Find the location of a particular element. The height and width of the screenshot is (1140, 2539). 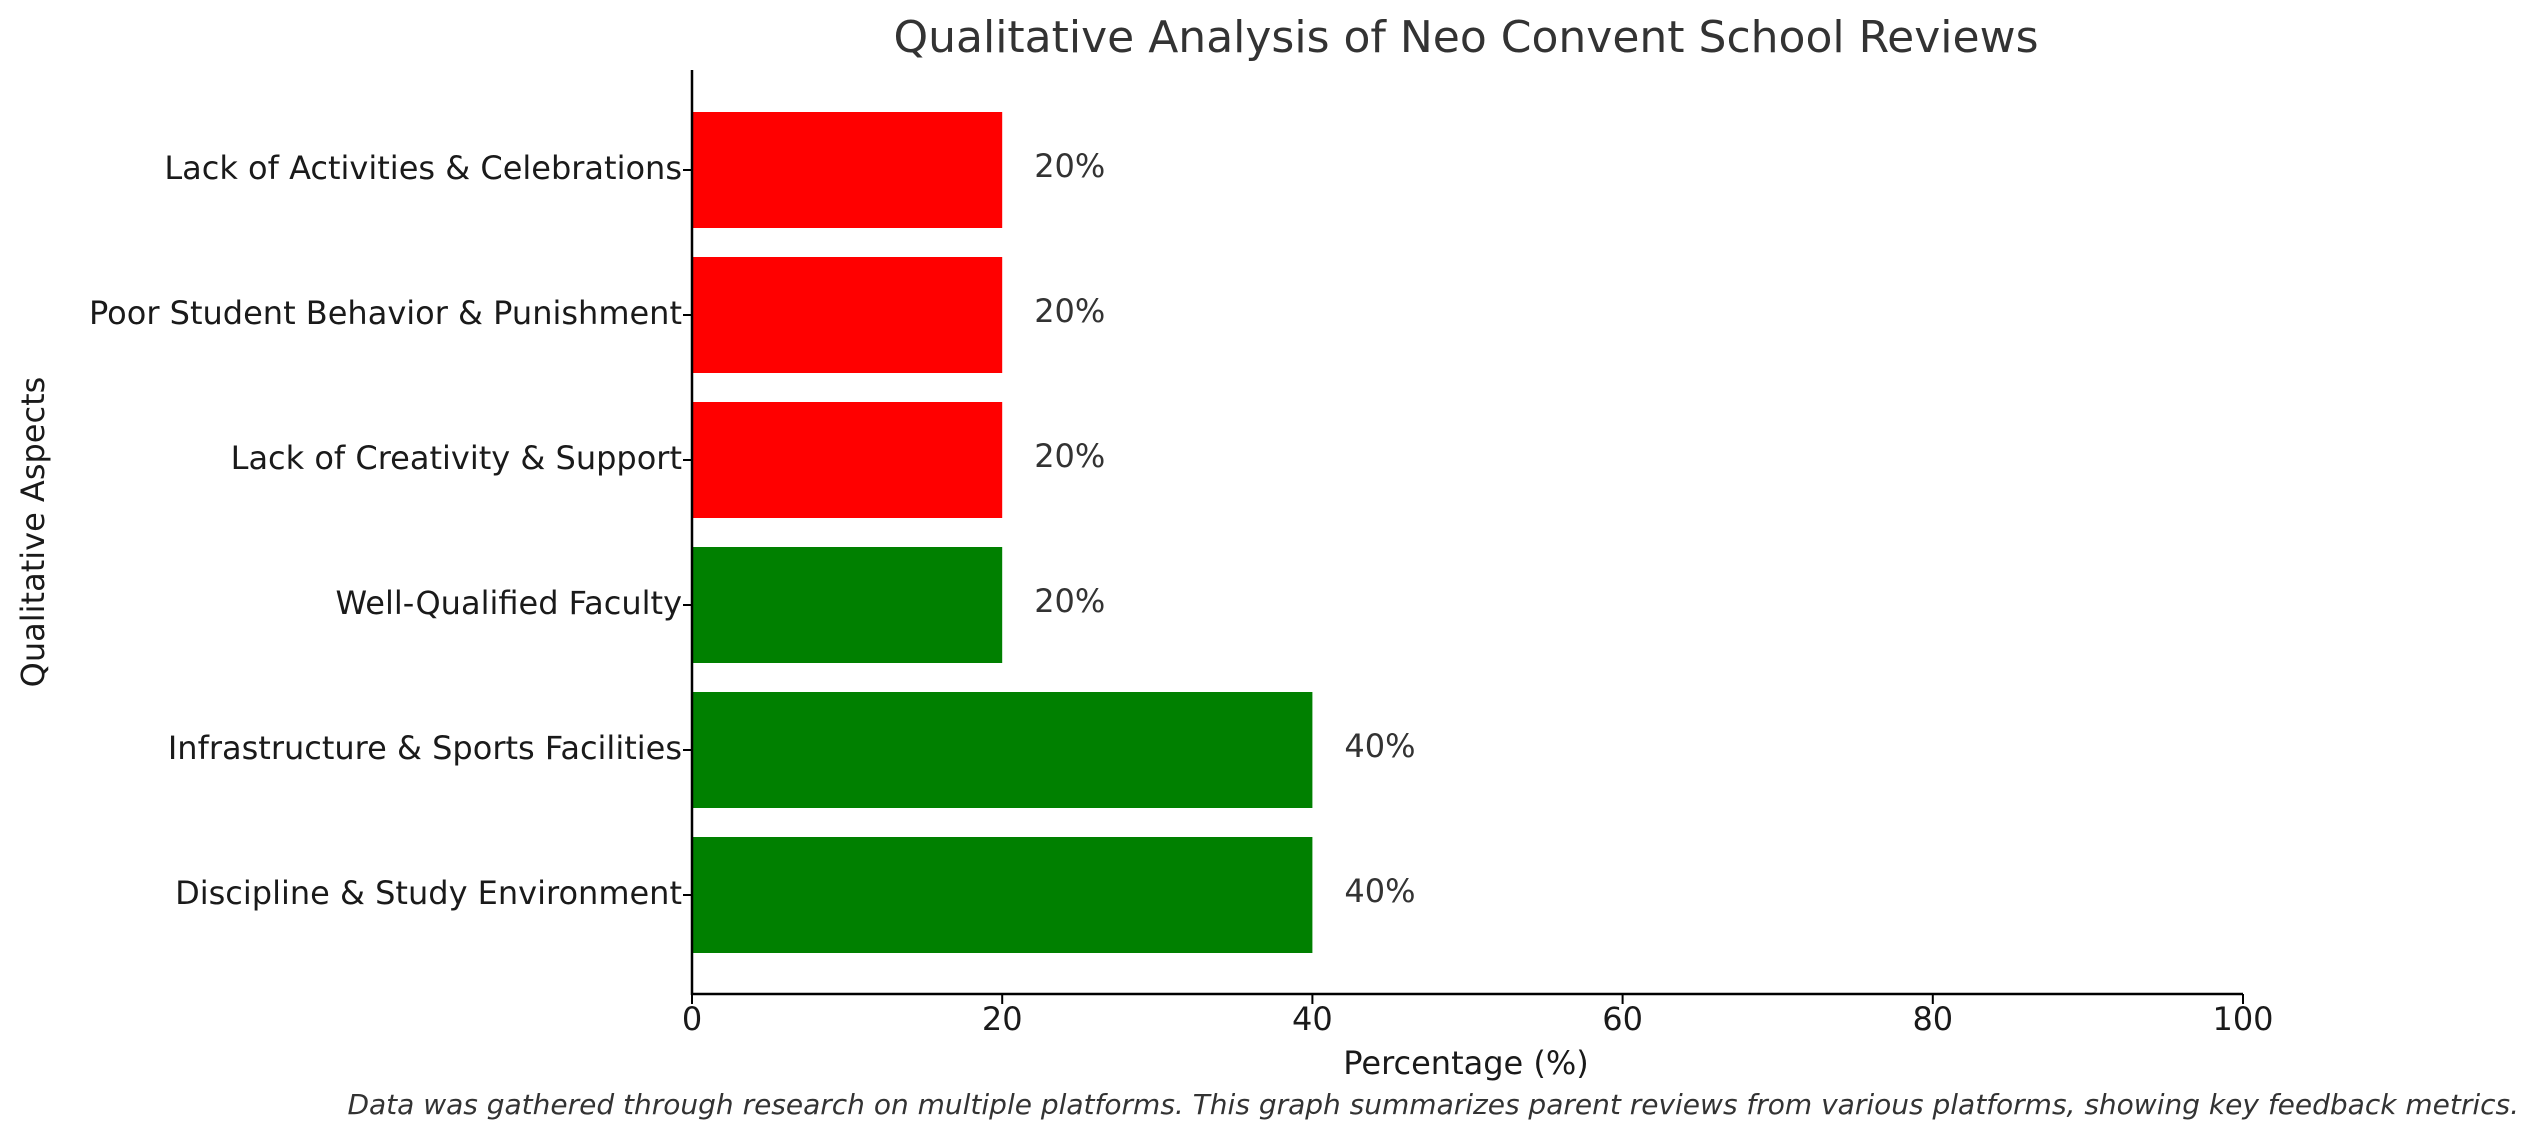

x-axis-title: Percentage (%) is located at coordinates (1466, 1063).